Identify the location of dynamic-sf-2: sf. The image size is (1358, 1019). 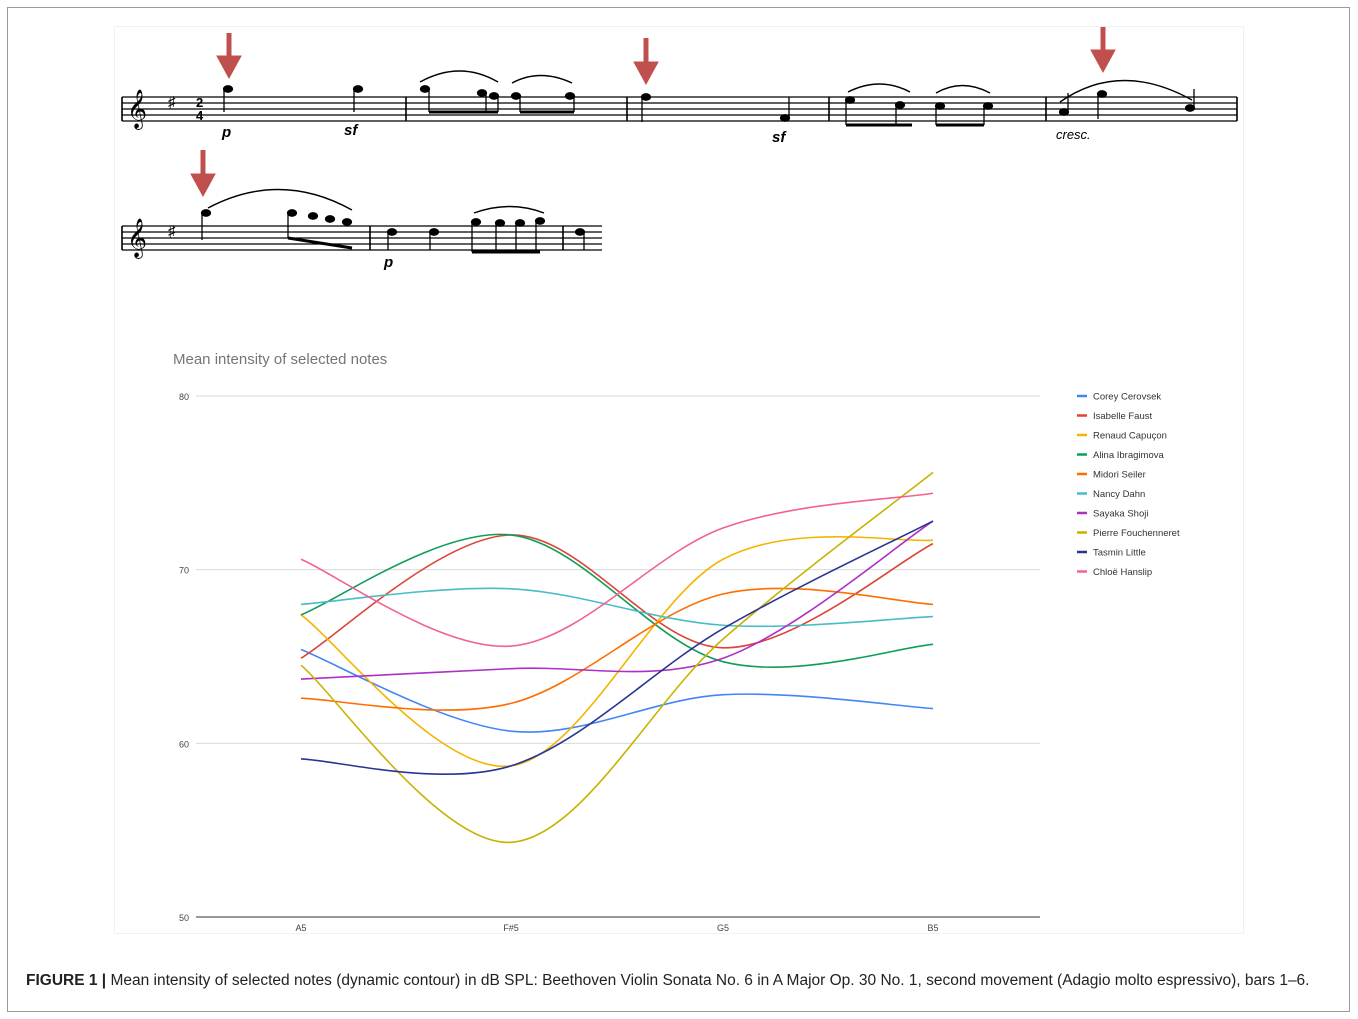
(779, 137).